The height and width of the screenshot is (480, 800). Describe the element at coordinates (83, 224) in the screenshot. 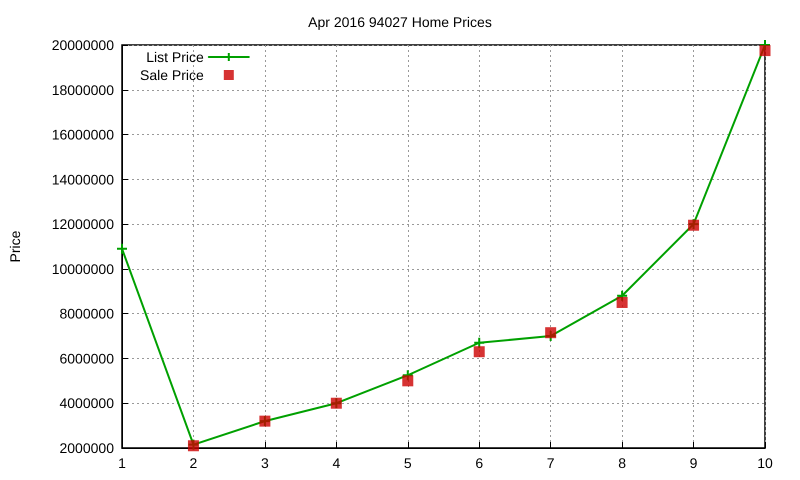

I see `y-tick-label: 12000000` at that location.